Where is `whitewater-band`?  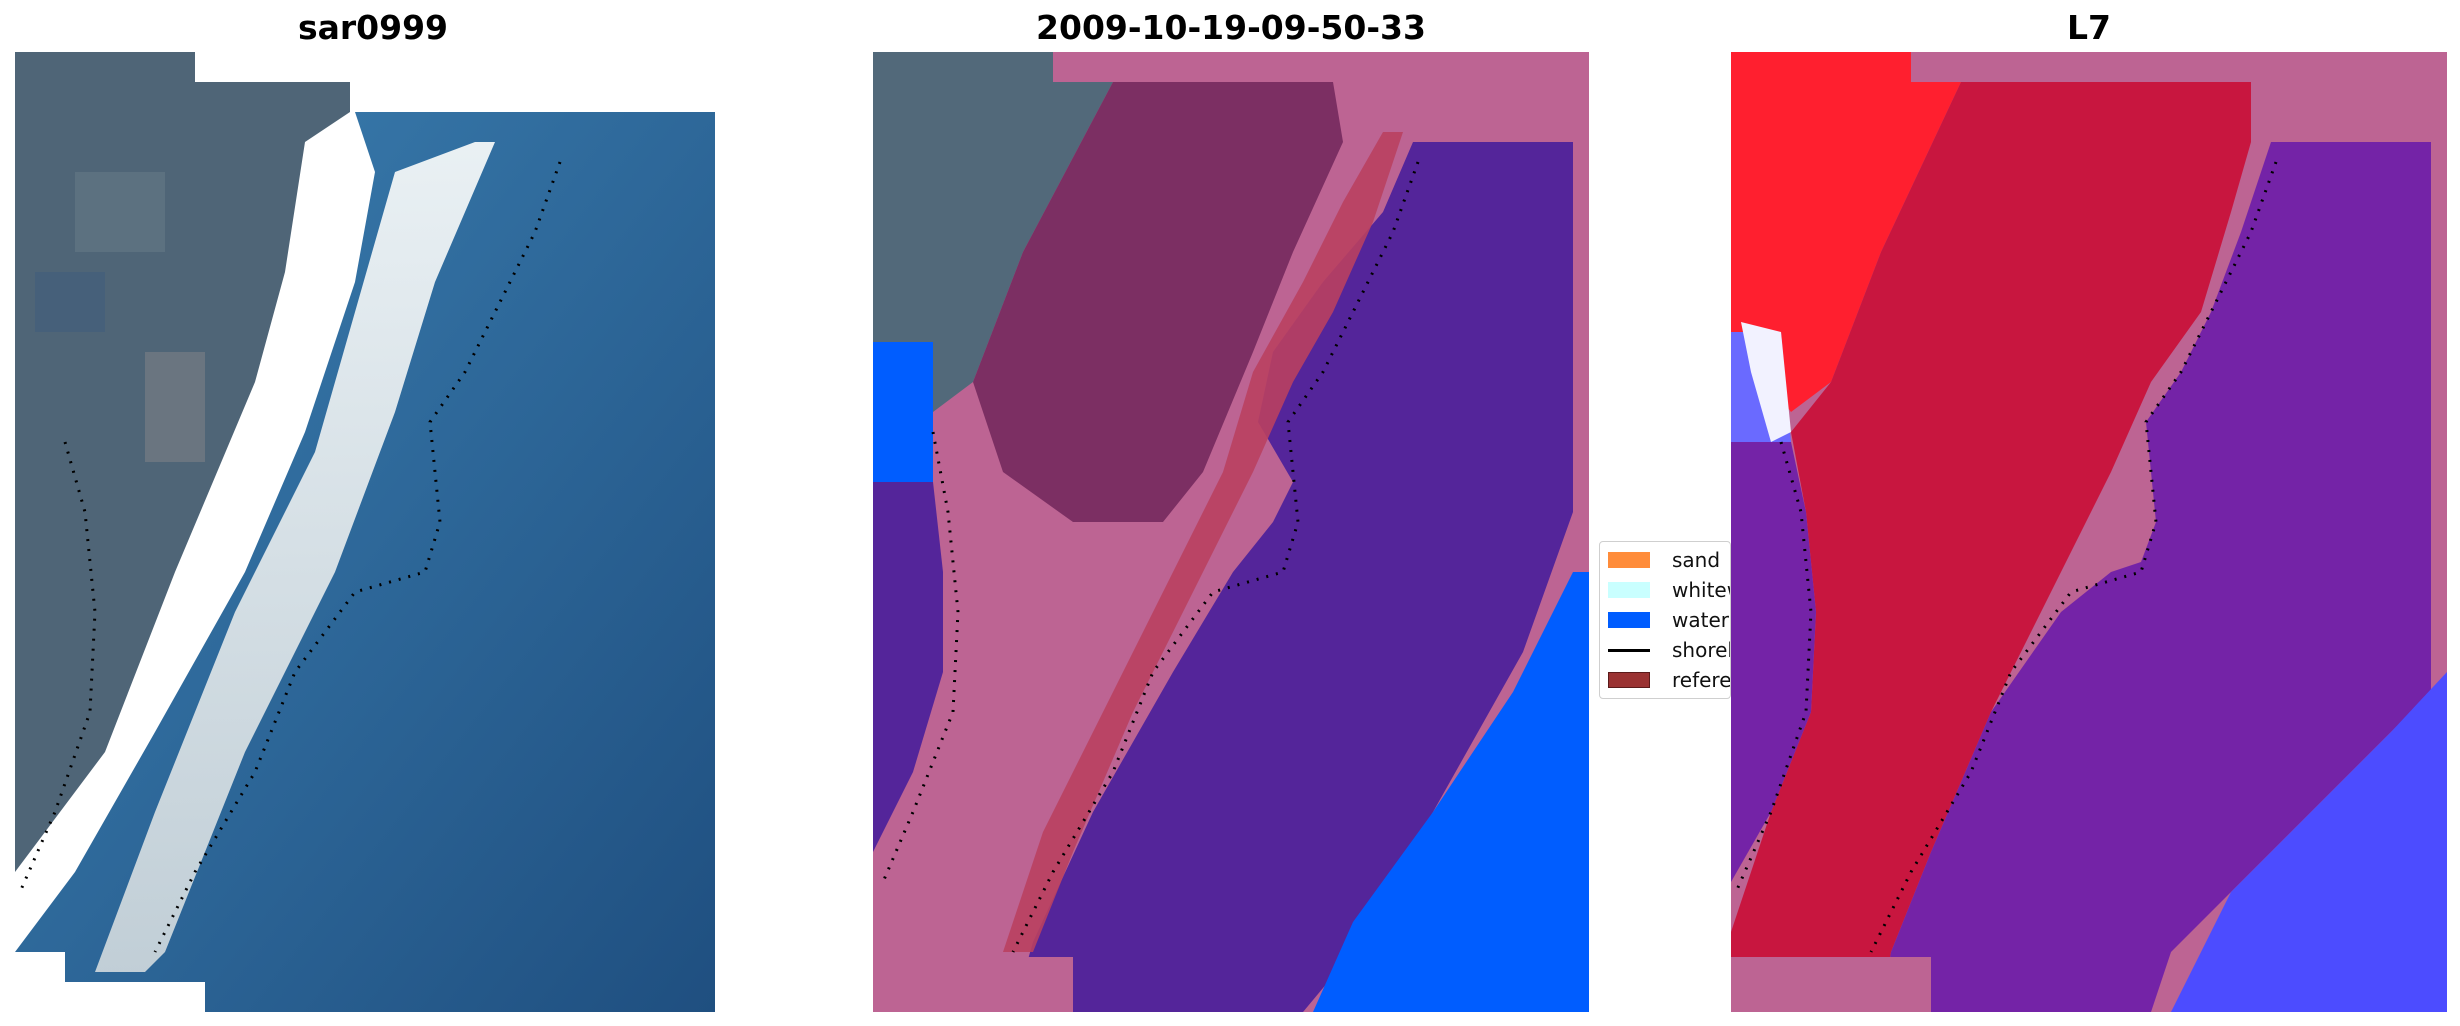 whitewater-band is located at coordinates (295, 557).